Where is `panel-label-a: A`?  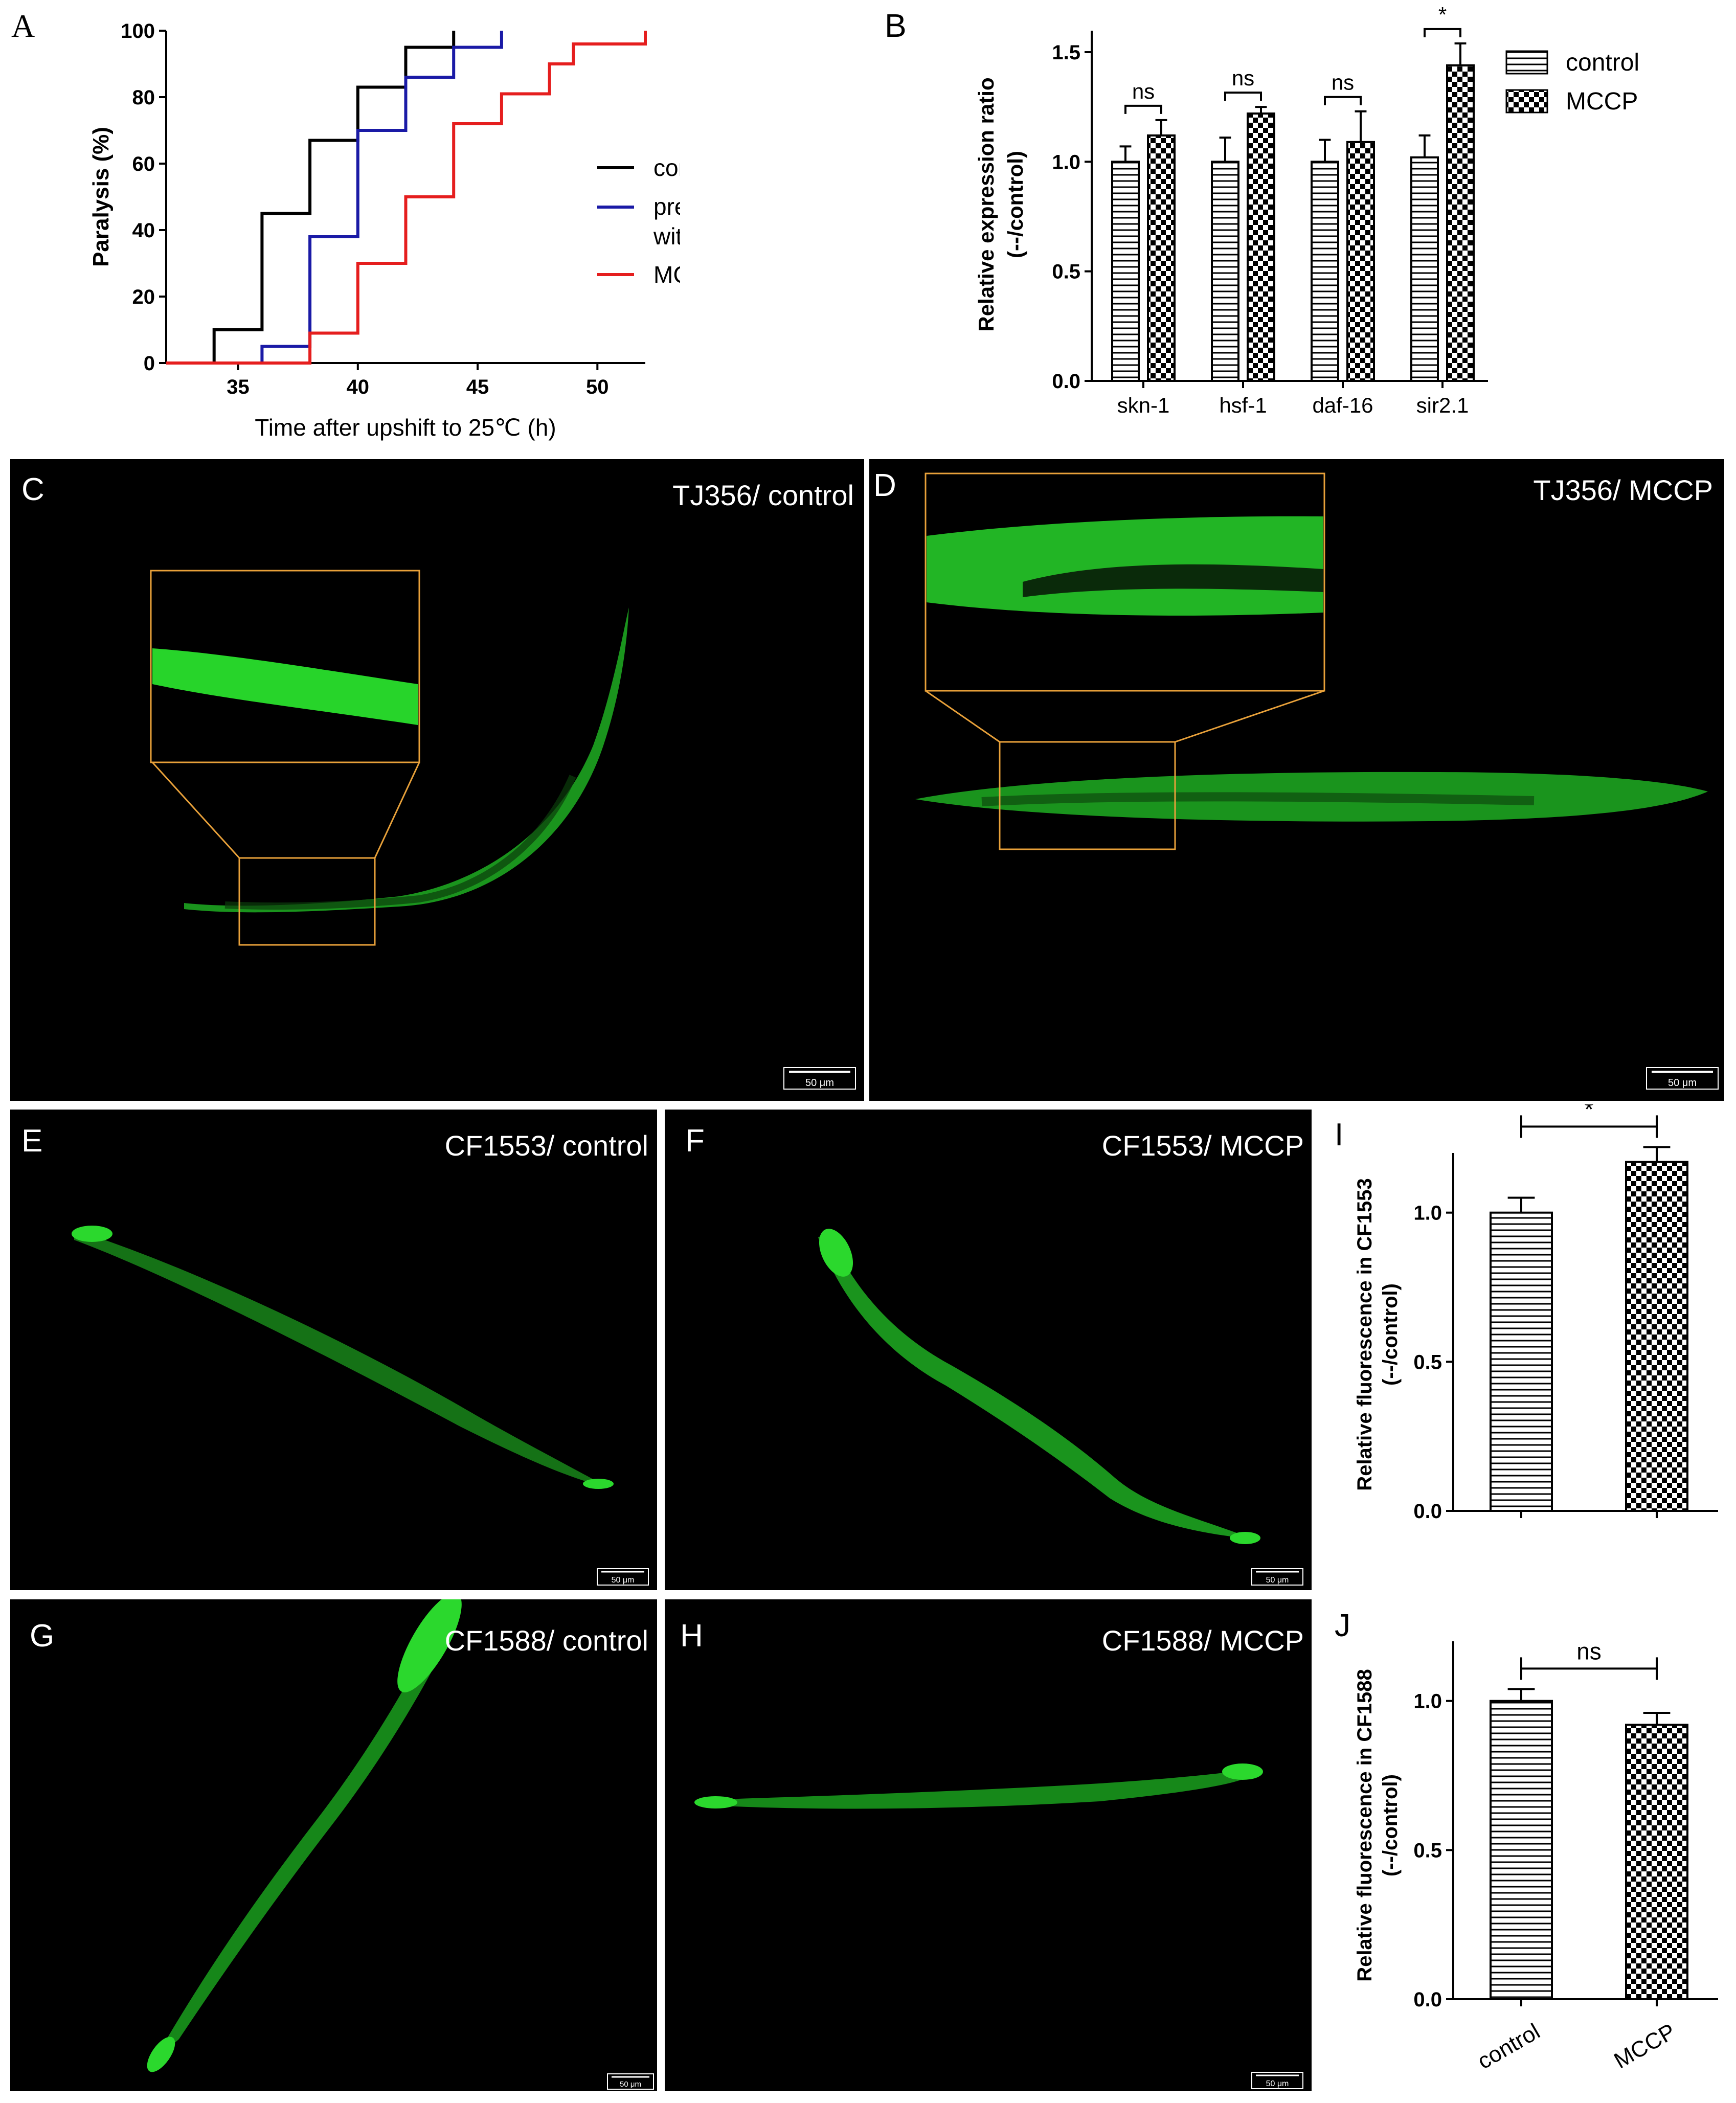
panel-label-a: A is located at coordinates (23, 26).